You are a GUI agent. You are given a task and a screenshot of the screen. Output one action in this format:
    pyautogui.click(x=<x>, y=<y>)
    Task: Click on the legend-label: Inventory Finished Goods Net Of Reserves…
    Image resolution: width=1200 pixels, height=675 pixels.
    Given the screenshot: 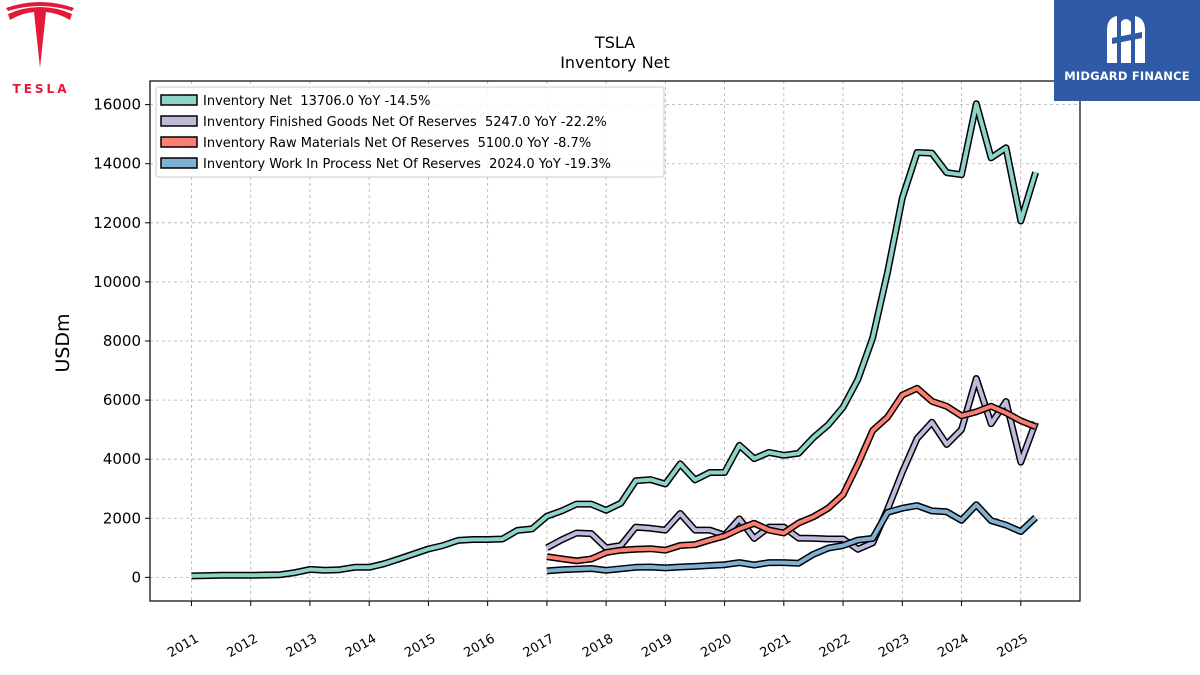 What is the action you would take?
    pyautogui.click(x=405, y=122)
    